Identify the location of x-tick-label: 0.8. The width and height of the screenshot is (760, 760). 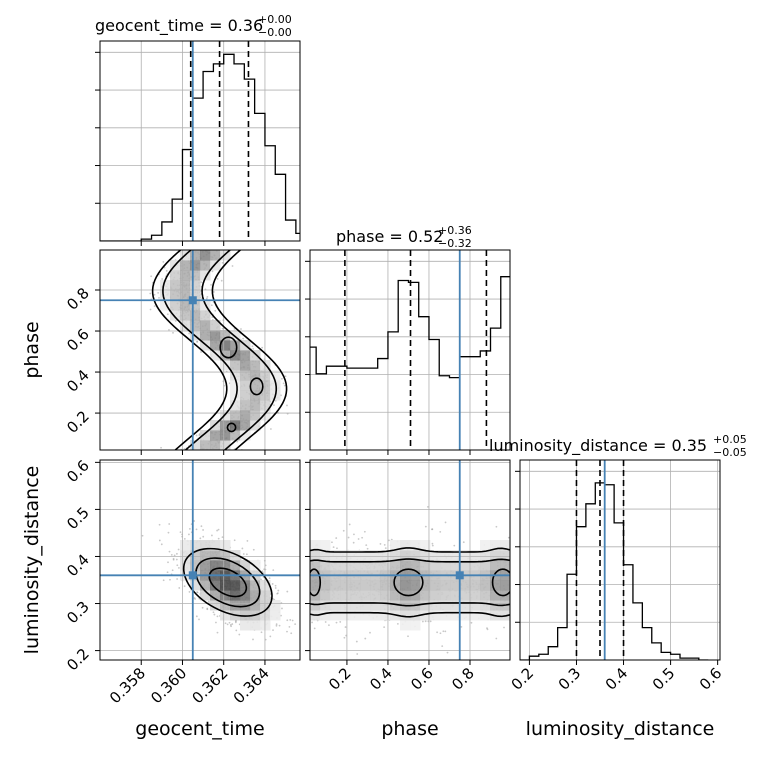
(463, 679).